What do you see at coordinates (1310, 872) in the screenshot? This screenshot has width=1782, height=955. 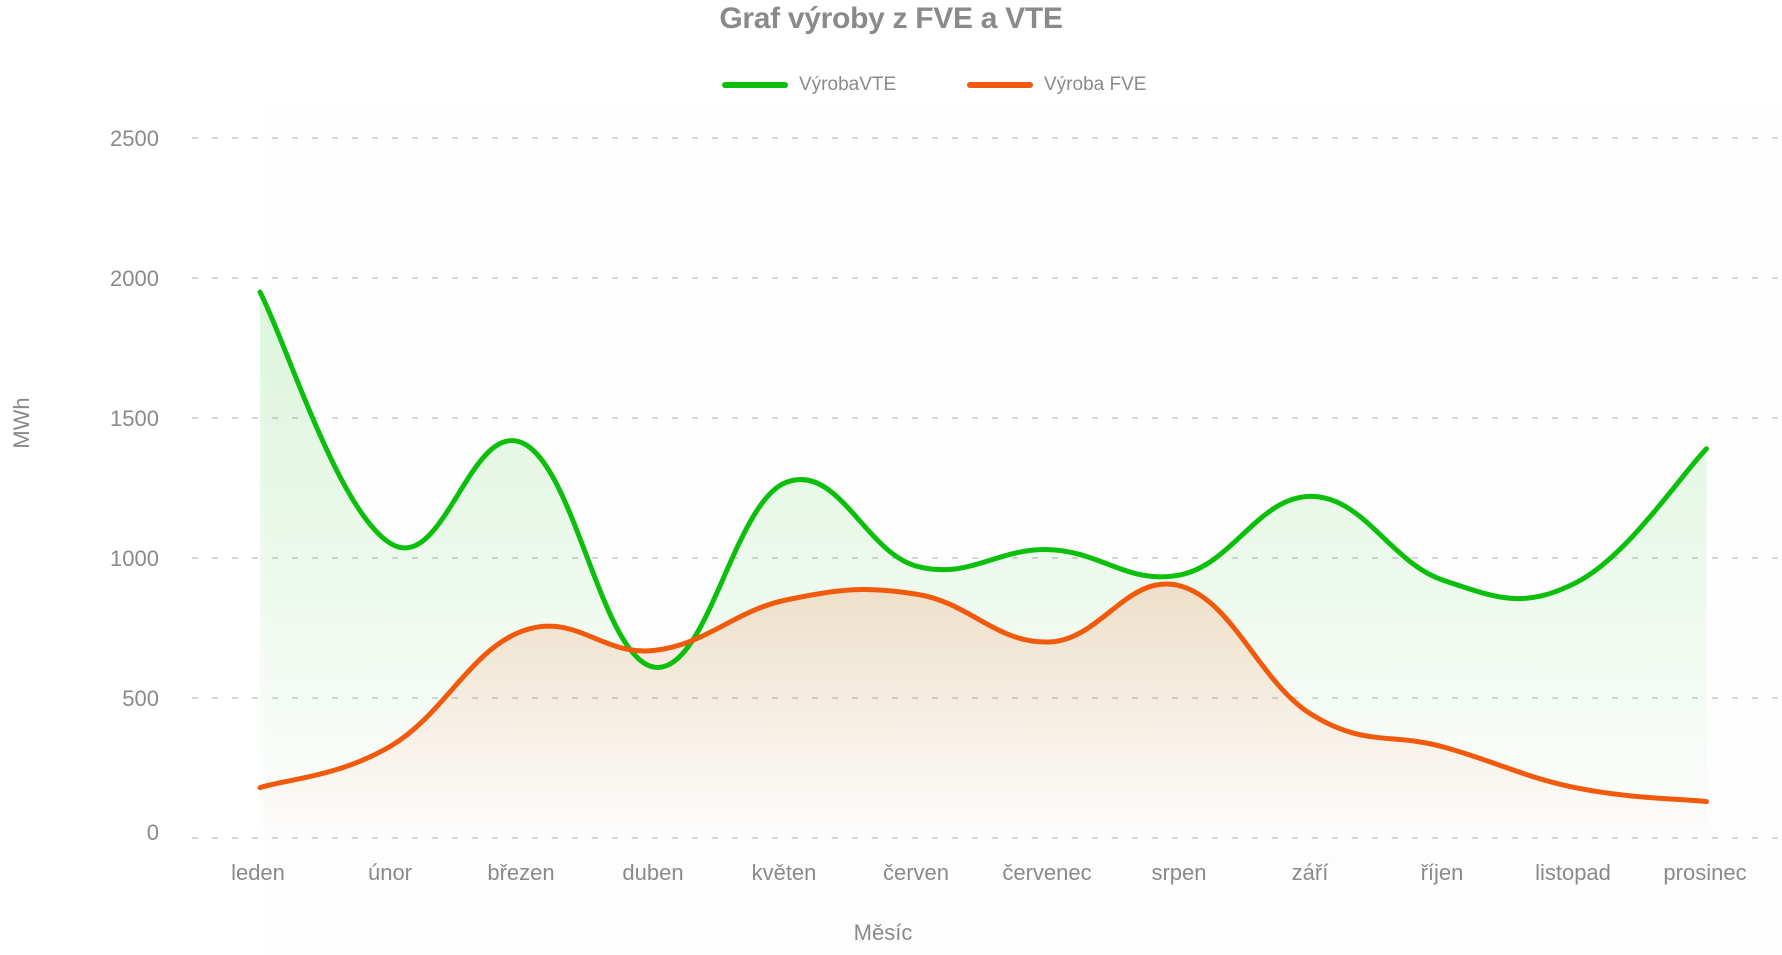 I see `x-tick-zari: září` at bounding box center [1310, 872].